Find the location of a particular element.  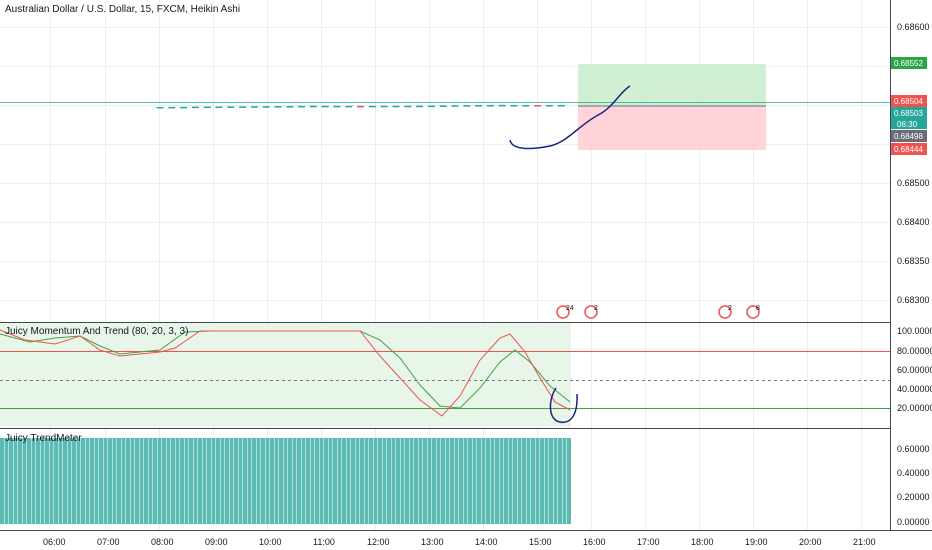

price-label-text: 0.68552 is located at coordinates (908, 63).